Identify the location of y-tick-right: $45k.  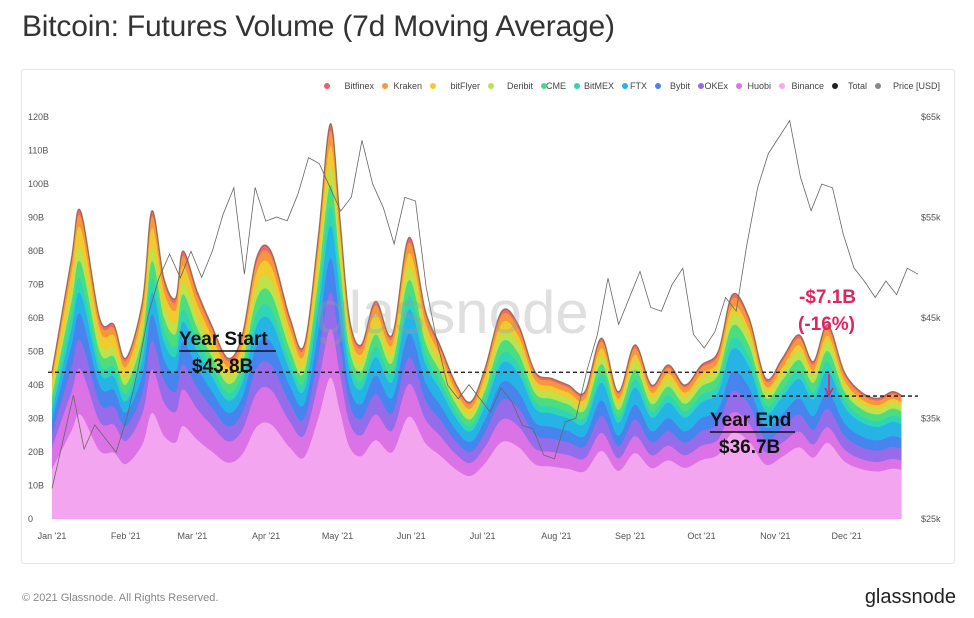
(931, 318).